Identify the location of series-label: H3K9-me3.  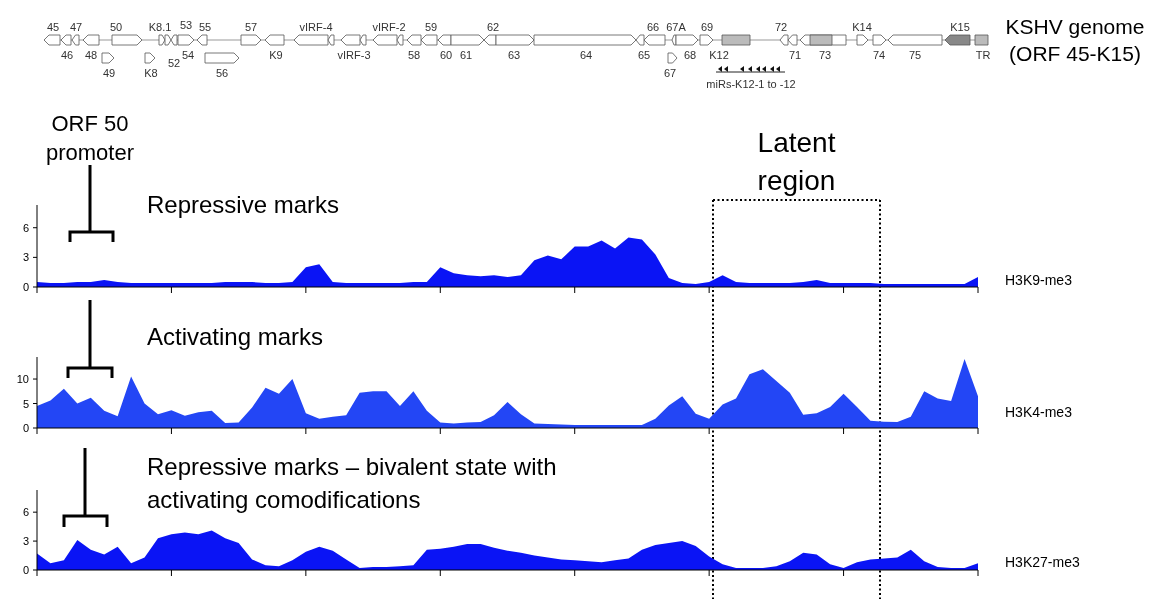
(1039, 280).